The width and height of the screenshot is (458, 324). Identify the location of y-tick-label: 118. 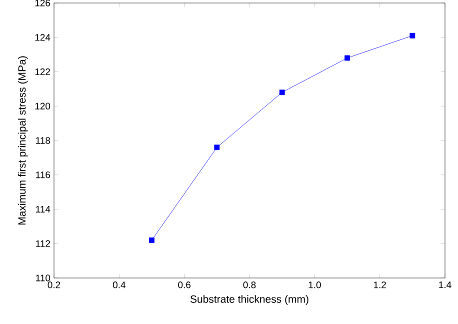
(43, 140).